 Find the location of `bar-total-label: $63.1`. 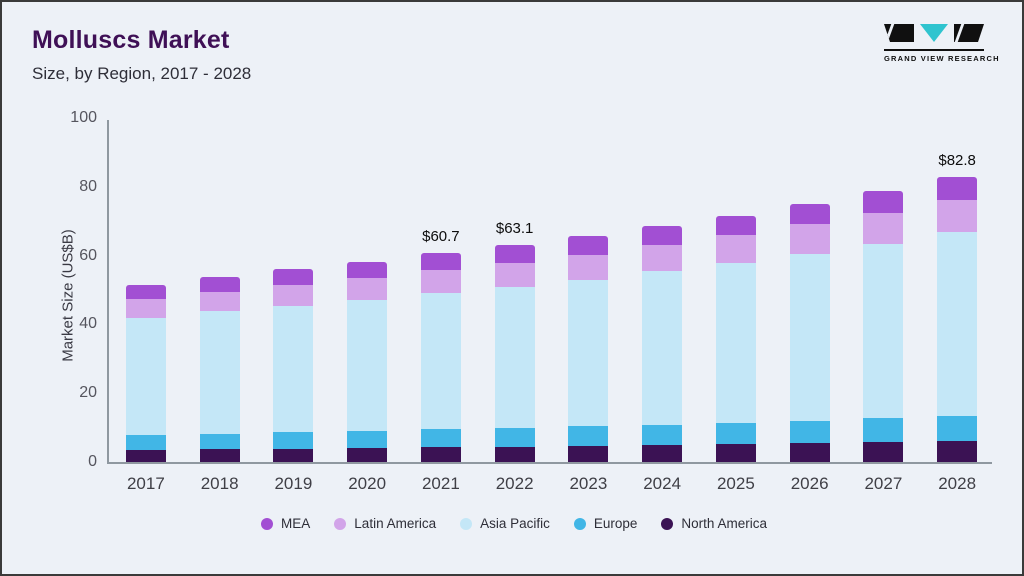

bar-total-label: $63.1 is located at coordinates (514, 228).